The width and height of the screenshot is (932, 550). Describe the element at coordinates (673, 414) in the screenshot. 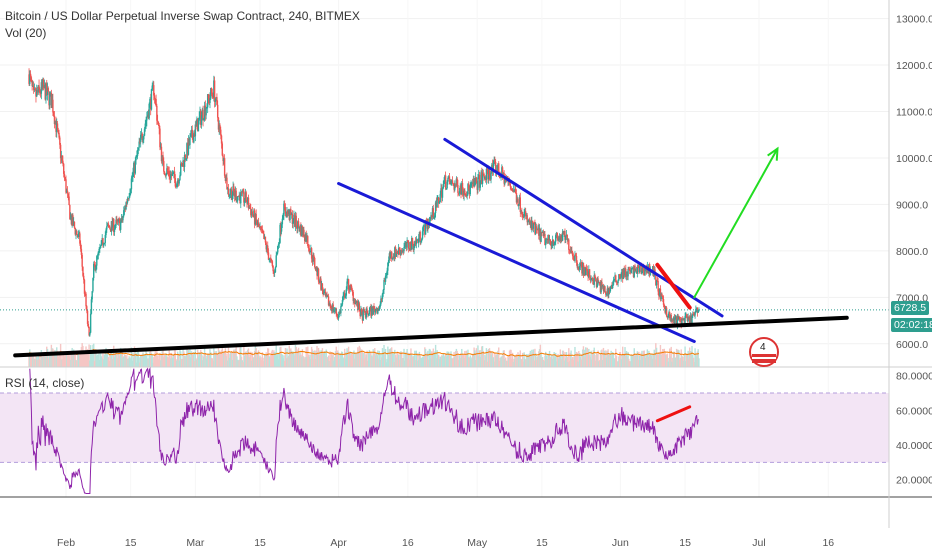

I see `rsi-divergence-line` at that location.